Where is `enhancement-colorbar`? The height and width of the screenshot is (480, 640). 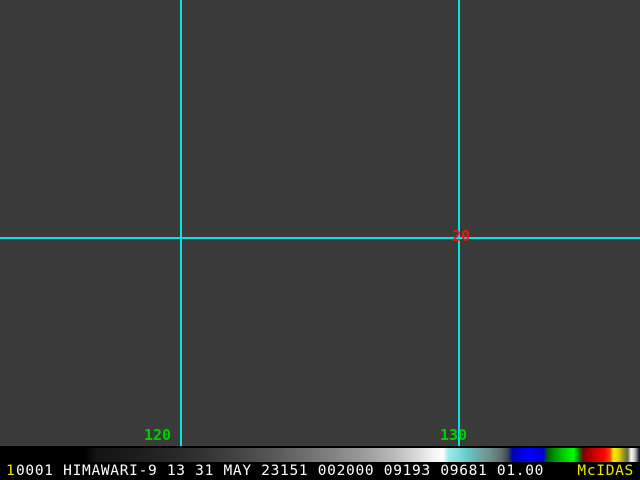
enhancement-colorbar is located at coordinates (362, 455).